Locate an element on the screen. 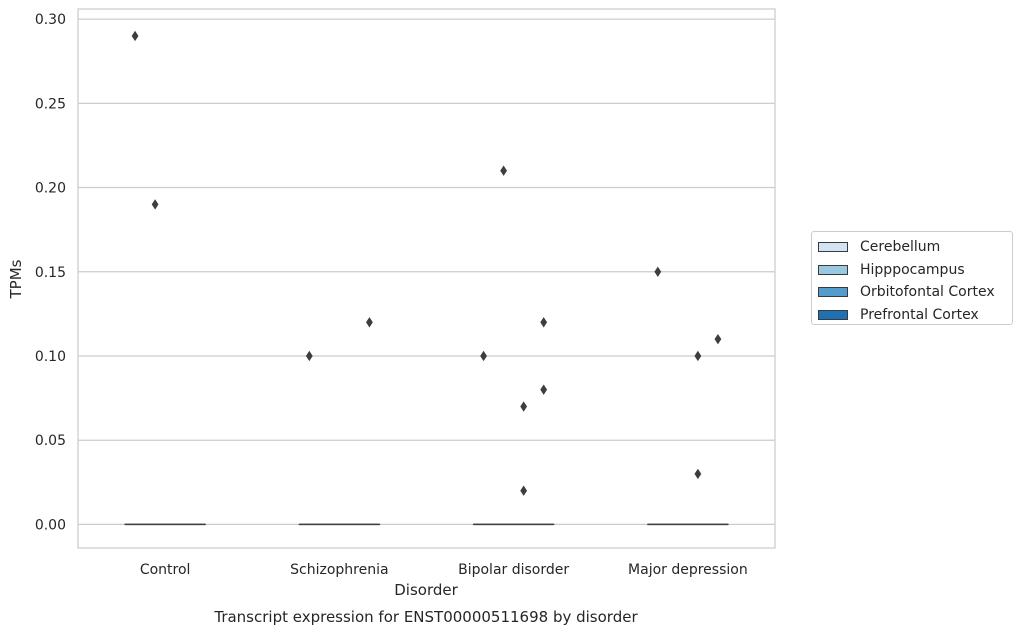 The image size is (1023, 634). legend-item-orbitofrontal-cortex: Orbitofontal Cortex is located at coordinates (915, 292).